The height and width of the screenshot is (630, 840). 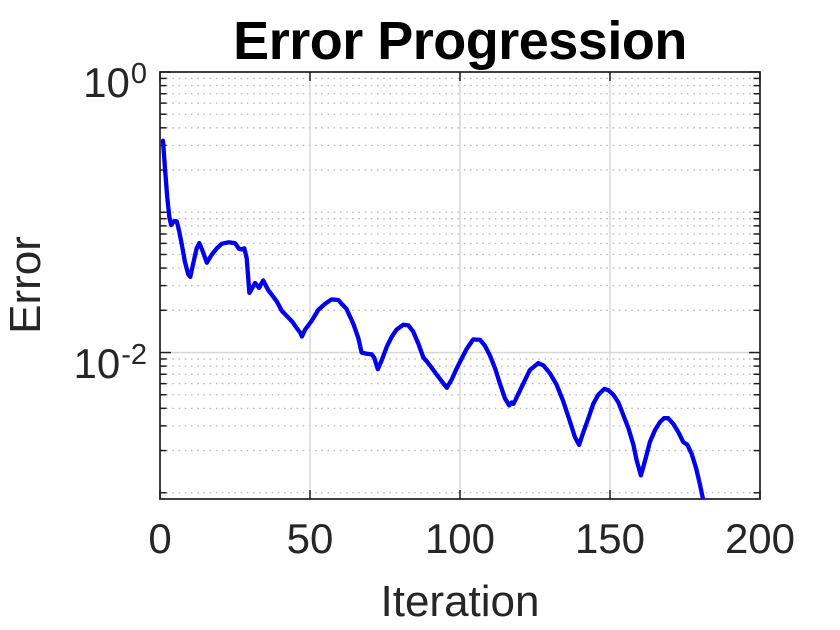 What do you see at coordinates (115, 82) in the screenshot?
I see `y-tick-label: 10⁰` at bounding box center [115, 82].